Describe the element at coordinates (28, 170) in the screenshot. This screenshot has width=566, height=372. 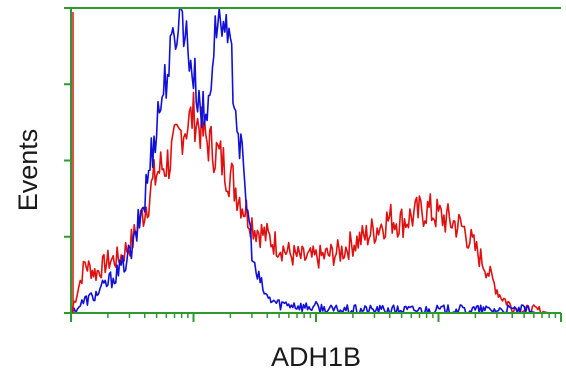
I see `y-axis-label: Events` at that location.